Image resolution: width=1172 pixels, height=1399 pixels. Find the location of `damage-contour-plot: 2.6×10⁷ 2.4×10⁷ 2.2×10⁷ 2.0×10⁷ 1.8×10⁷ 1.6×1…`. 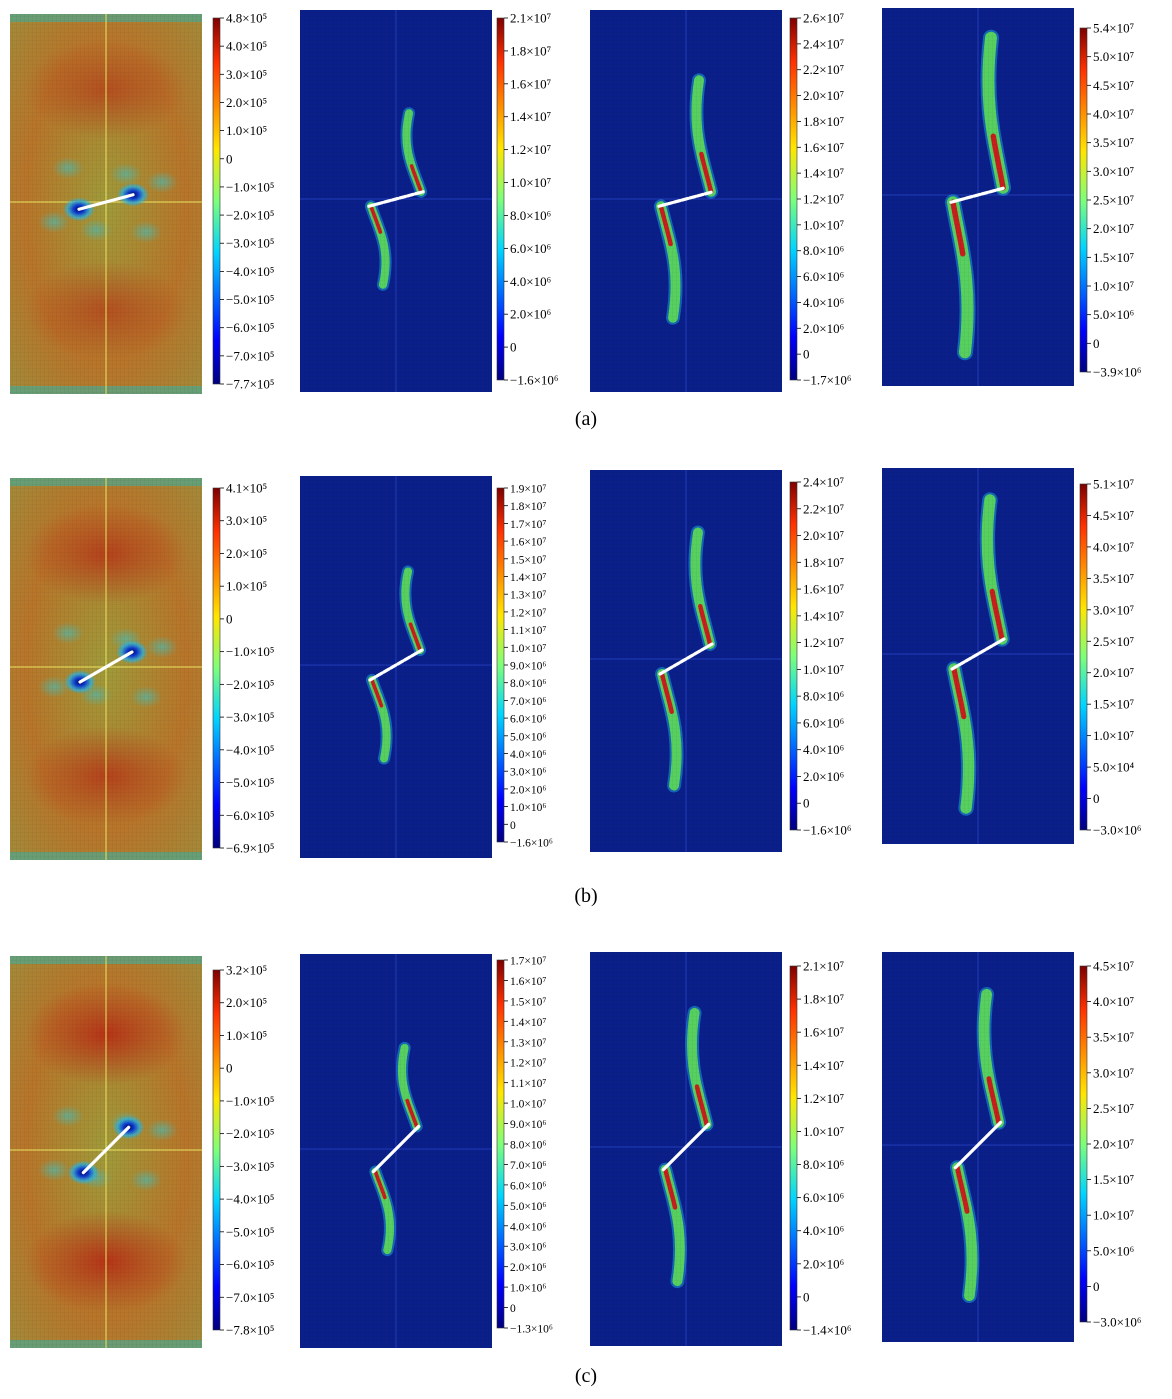

damage-contour-plot: 2.6×10⁷ 2.4×10⁷ 2.2×10⁷ 2.0×10⁷ 1.8×10⁷ 1.6×1… is located at coordinates (720, 201).